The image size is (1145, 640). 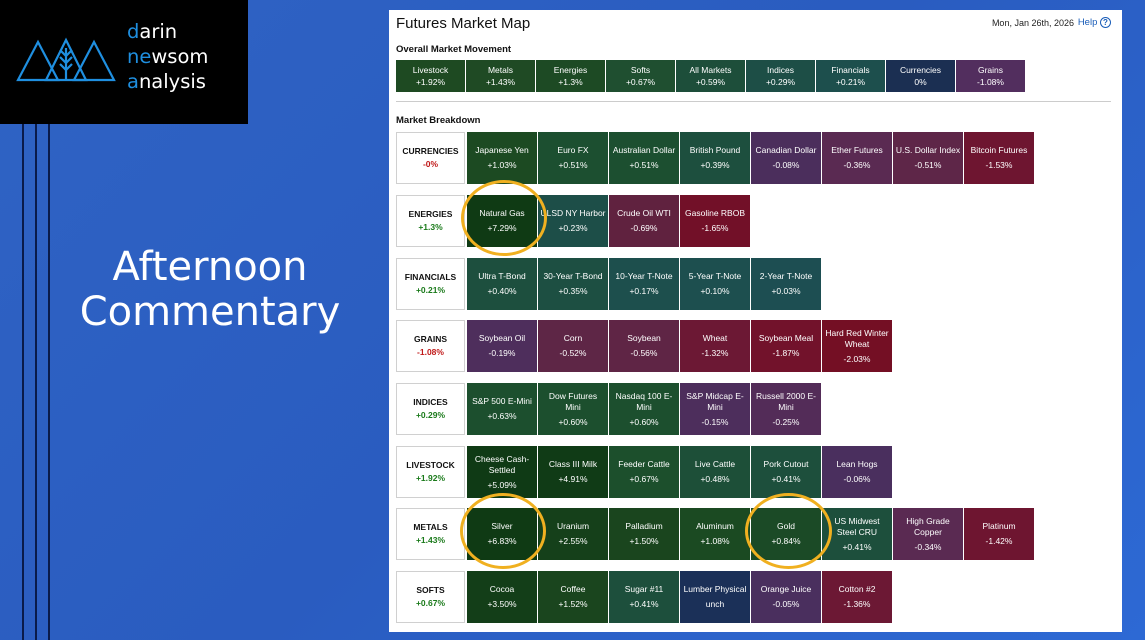 What do you see at coordinates (640, 76) in the screenshot?
I see `overall-tile-softs: Softs +0.67%` at bounding box center [640, 76].